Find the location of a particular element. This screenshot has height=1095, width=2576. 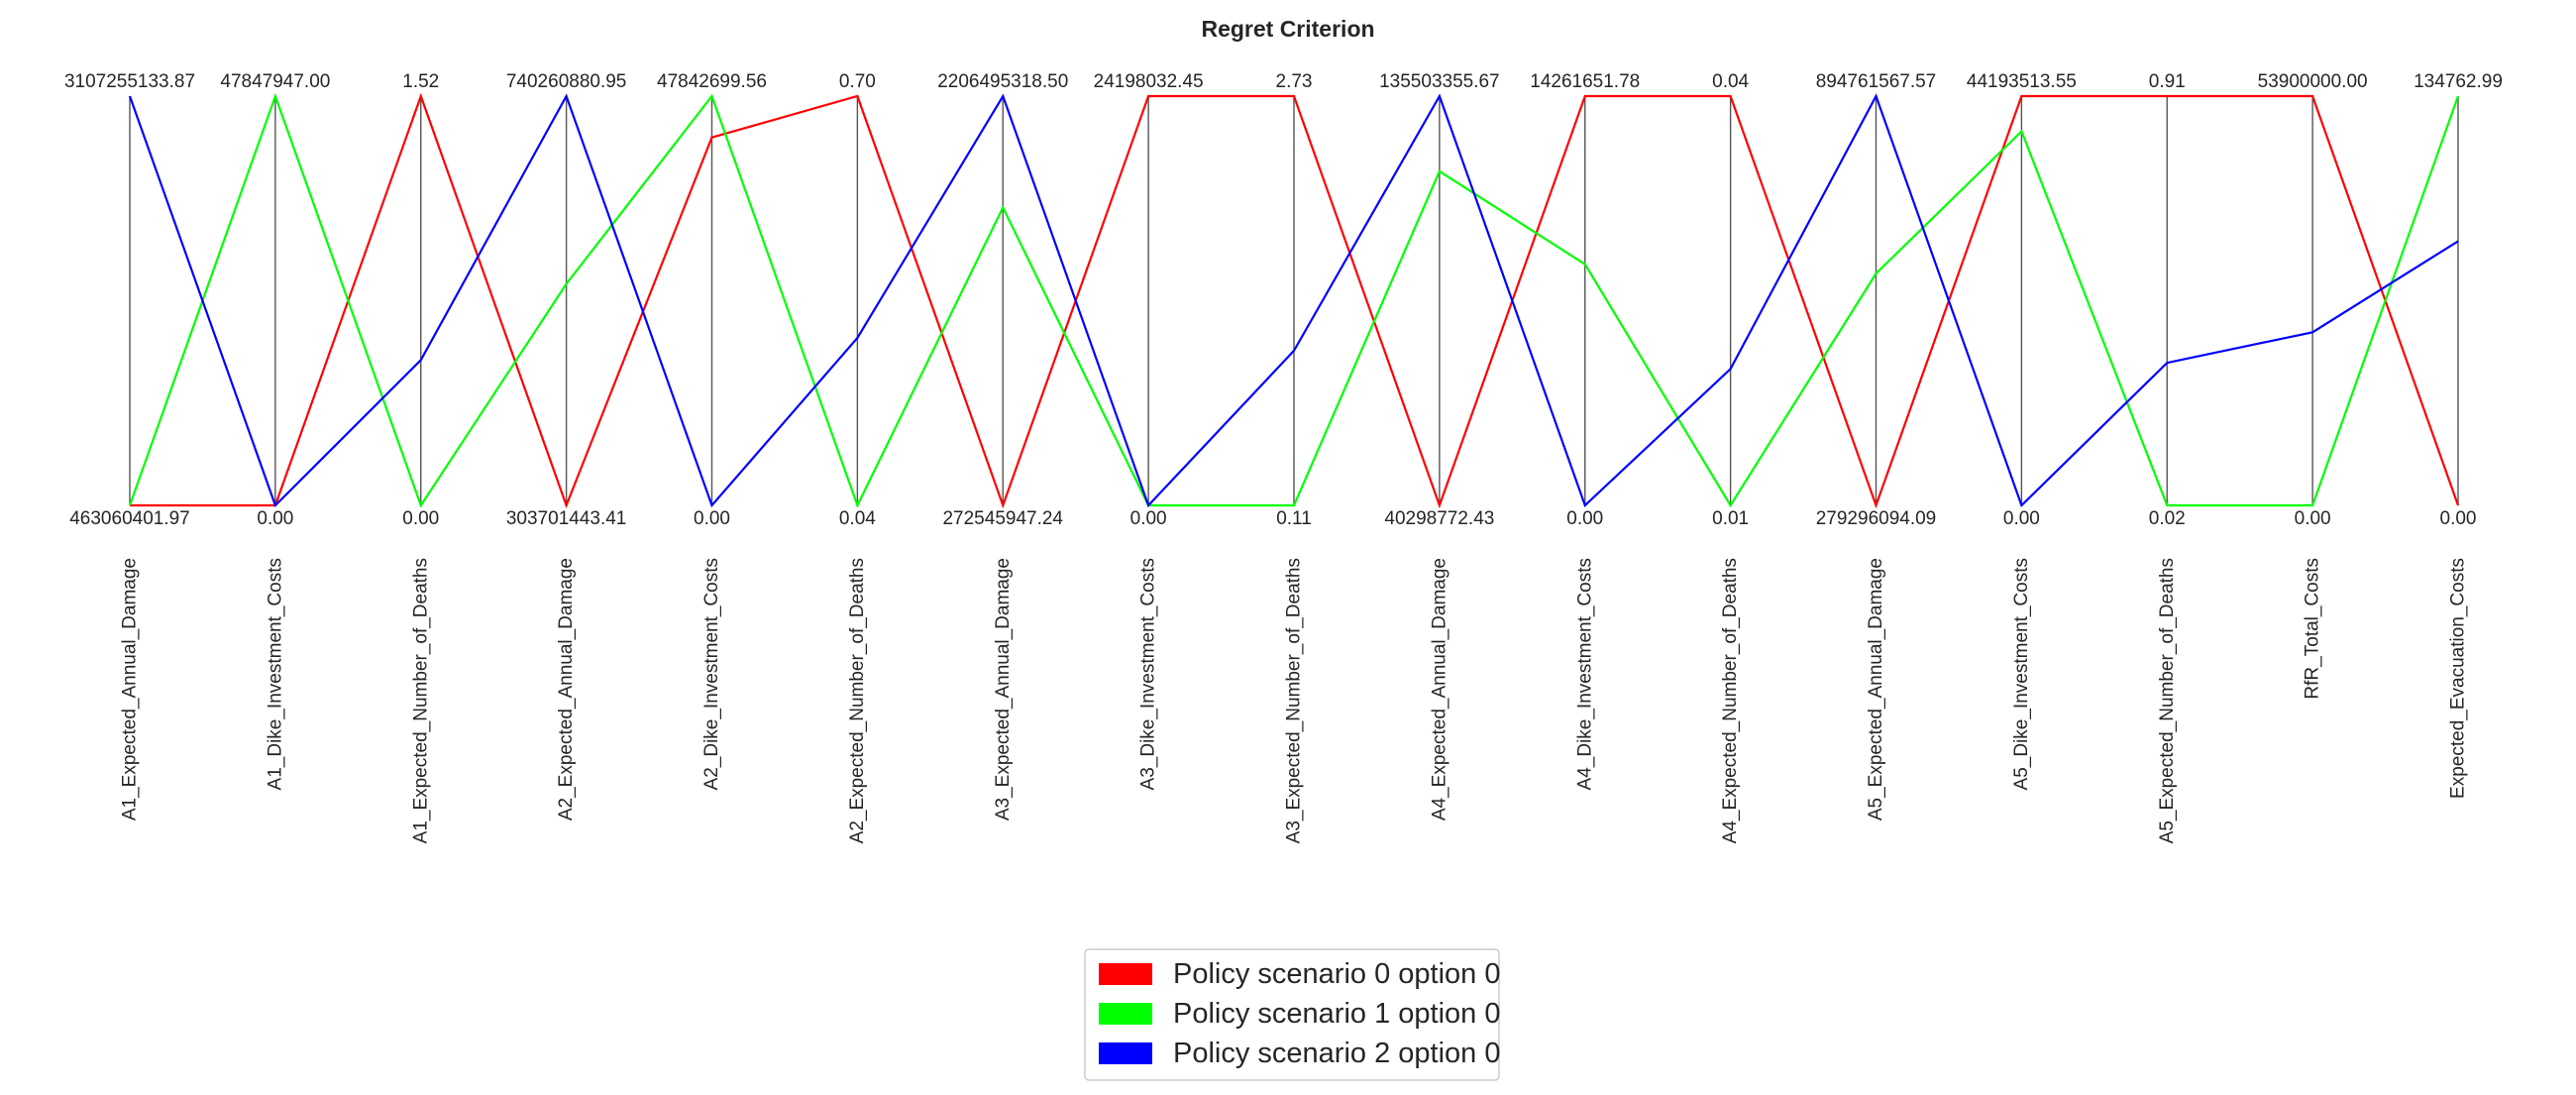

axis-max-label: 0.70 is located at coordinates (857, 82).